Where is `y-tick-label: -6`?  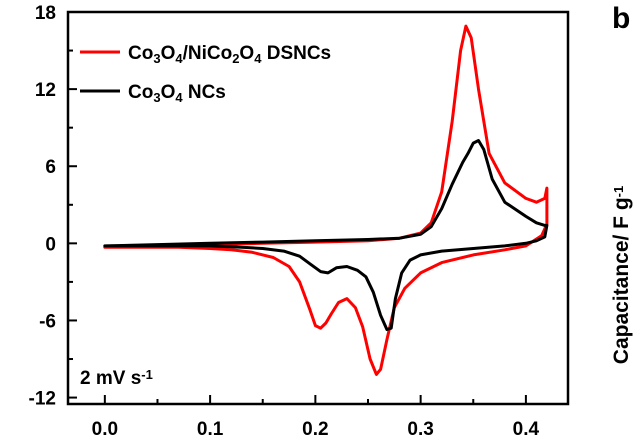
y-tick-label: -6 is located at coordinates (47, 321).